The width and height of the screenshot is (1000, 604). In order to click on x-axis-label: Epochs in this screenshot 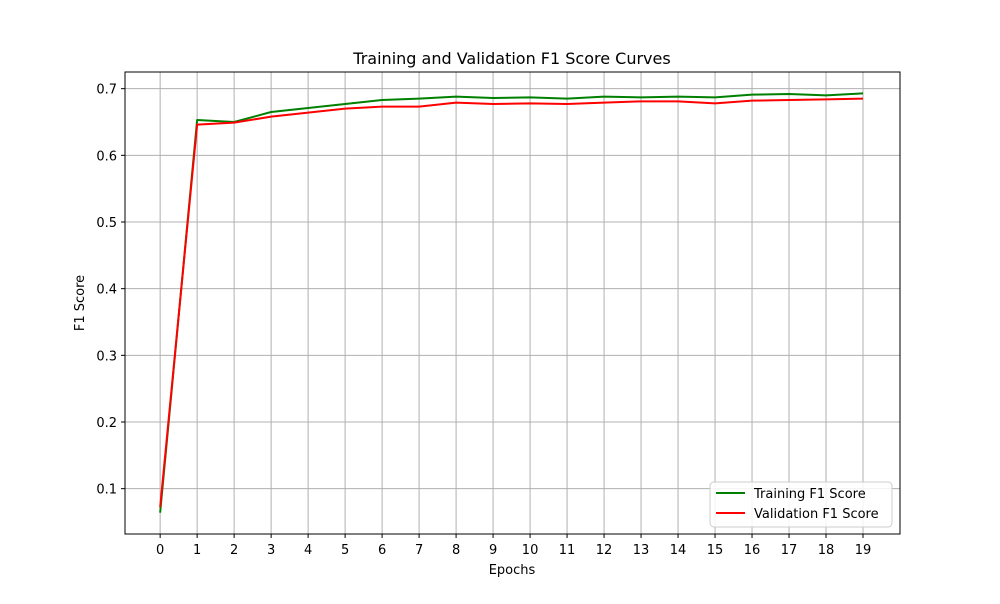, I will do `click(512, 570)`.